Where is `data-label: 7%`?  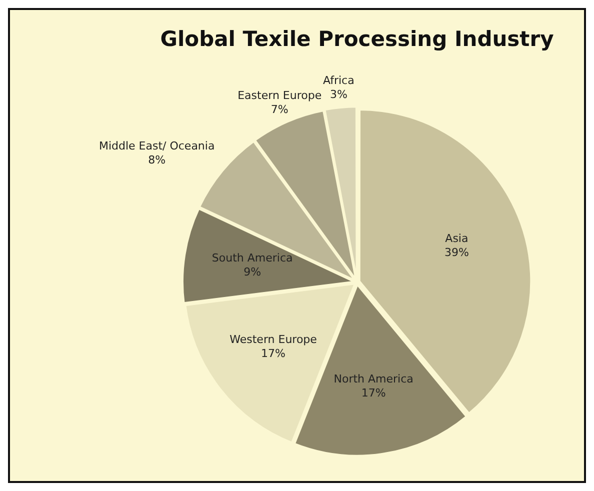
data-label: 7% is located at coordinates (279, 109).